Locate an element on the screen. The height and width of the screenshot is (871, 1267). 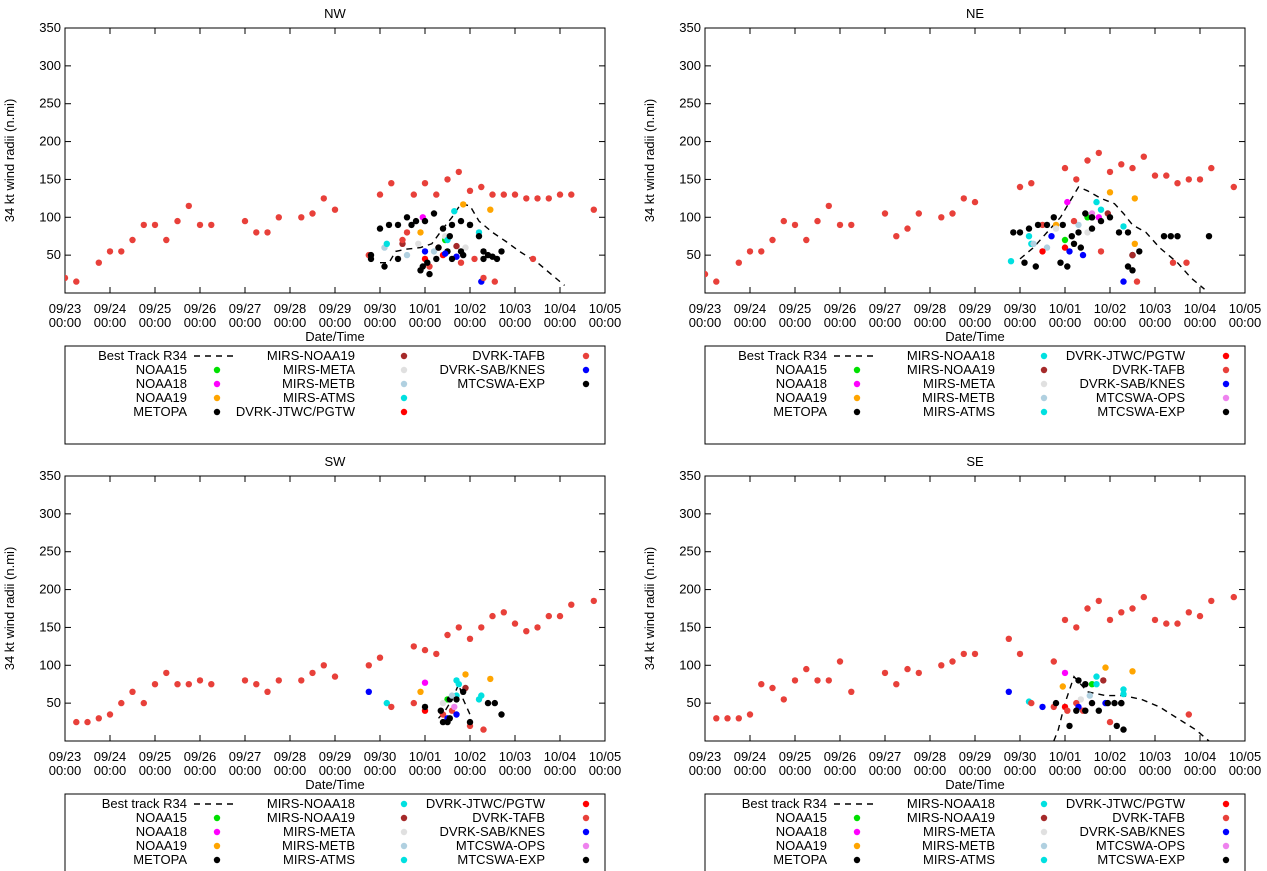
point-noaa18 is located at coordinates (1065, 673).